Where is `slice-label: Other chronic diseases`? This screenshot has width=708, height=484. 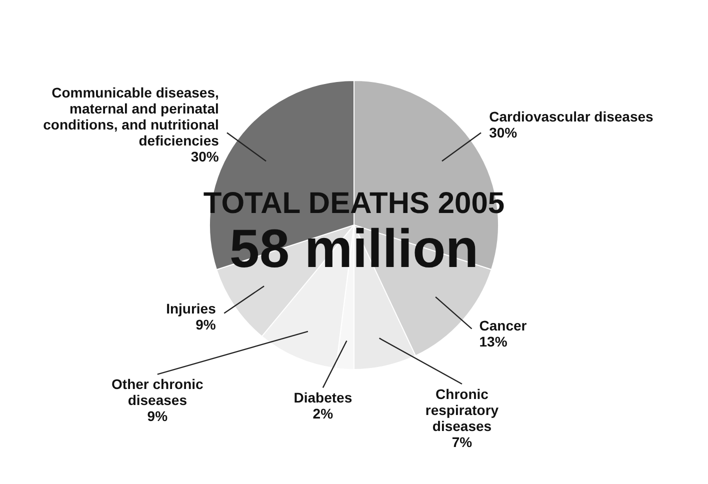 slice-label: Other chronic diseases is located at coordinates (158, 392).